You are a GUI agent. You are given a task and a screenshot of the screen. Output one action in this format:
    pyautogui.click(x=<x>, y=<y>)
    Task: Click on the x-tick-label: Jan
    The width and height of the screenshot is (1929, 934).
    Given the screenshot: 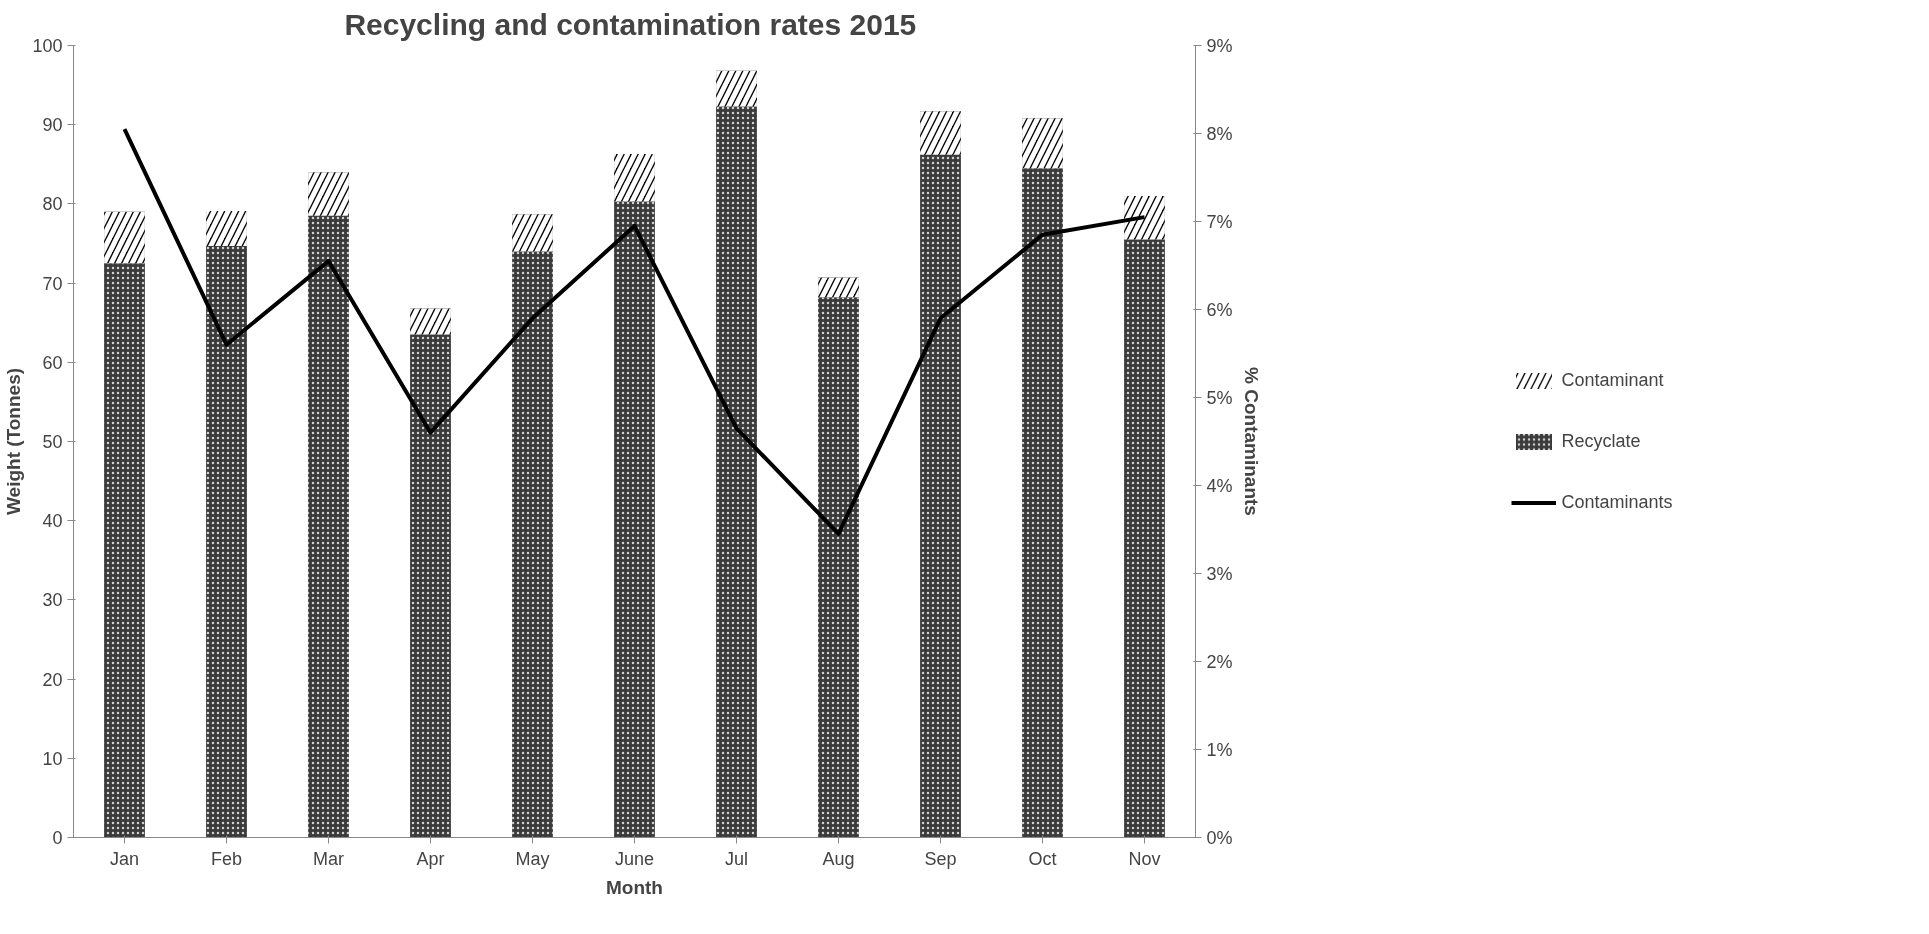 What is the action you would take?
    pyautogui.click(x=124, y=858)
    